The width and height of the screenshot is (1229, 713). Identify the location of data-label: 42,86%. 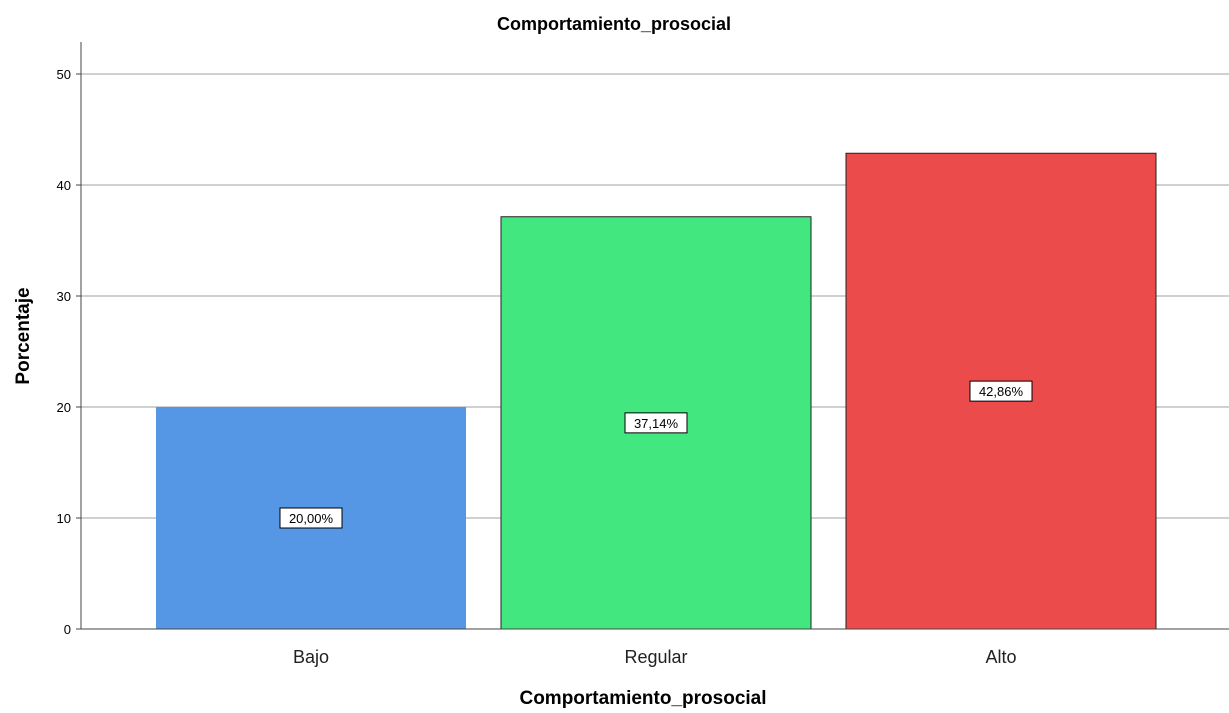
(1001, 391).